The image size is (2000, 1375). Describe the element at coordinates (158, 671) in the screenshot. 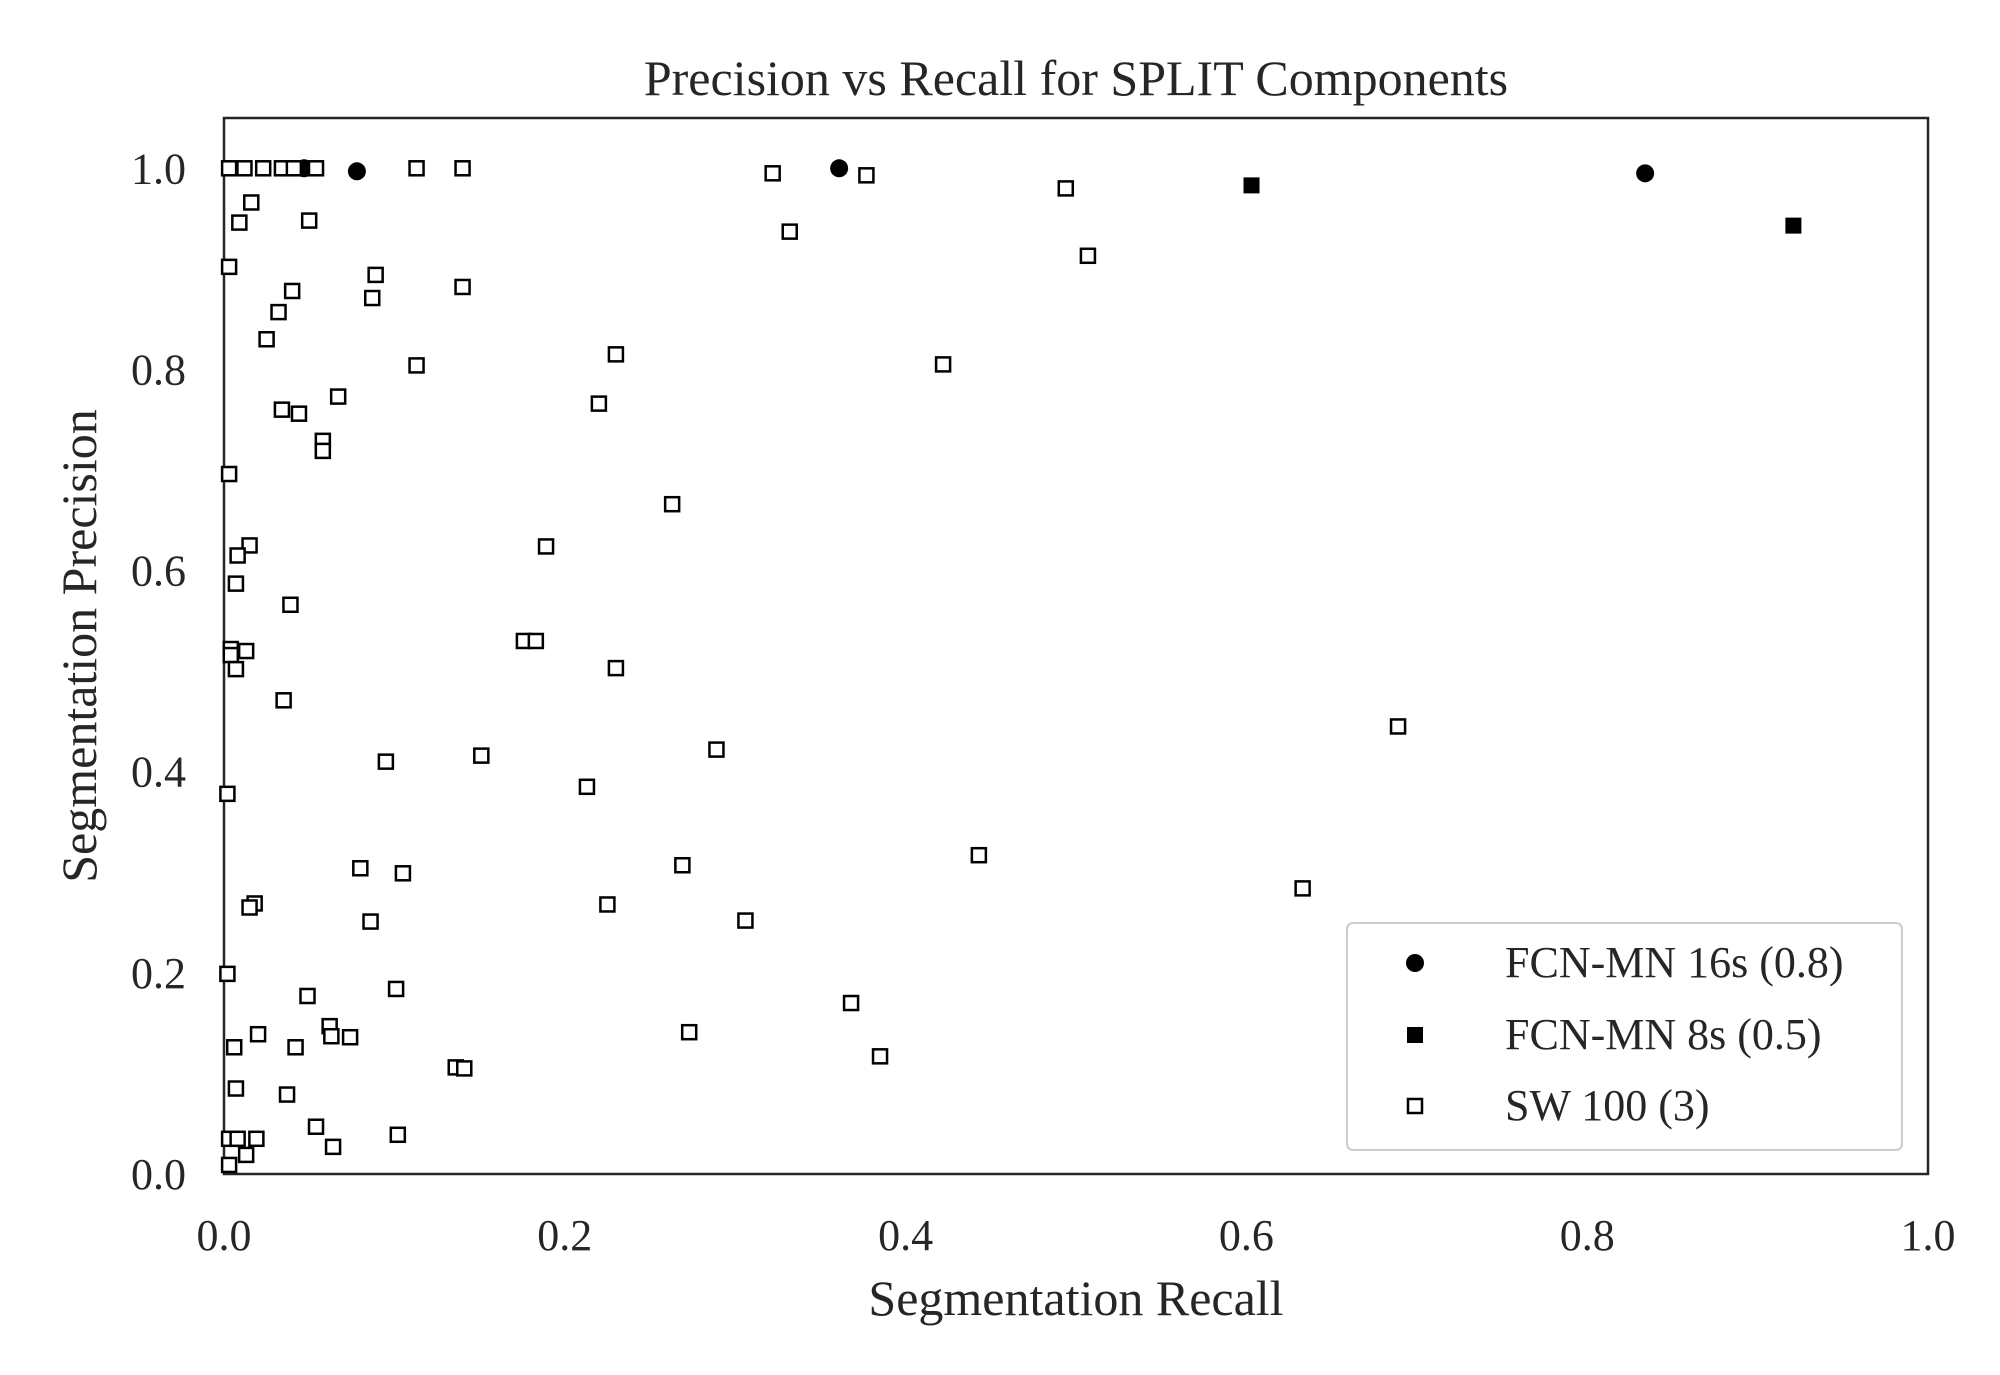

I see `y-tick-labels: 0.0 0.2 0.4 0.6 0.8 1.0` at that location.